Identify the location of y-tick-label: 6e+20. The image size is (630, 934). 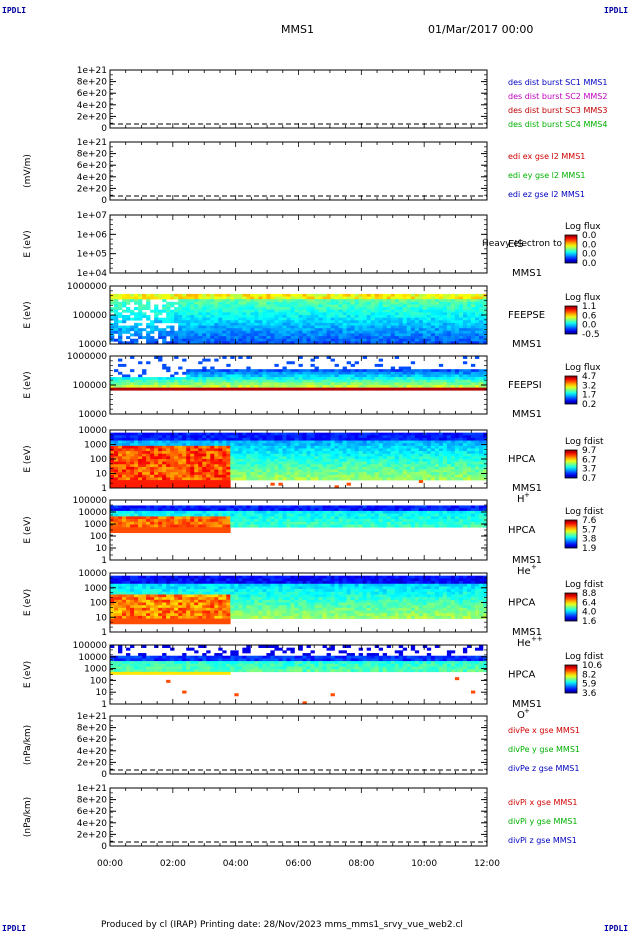
(92, 94).